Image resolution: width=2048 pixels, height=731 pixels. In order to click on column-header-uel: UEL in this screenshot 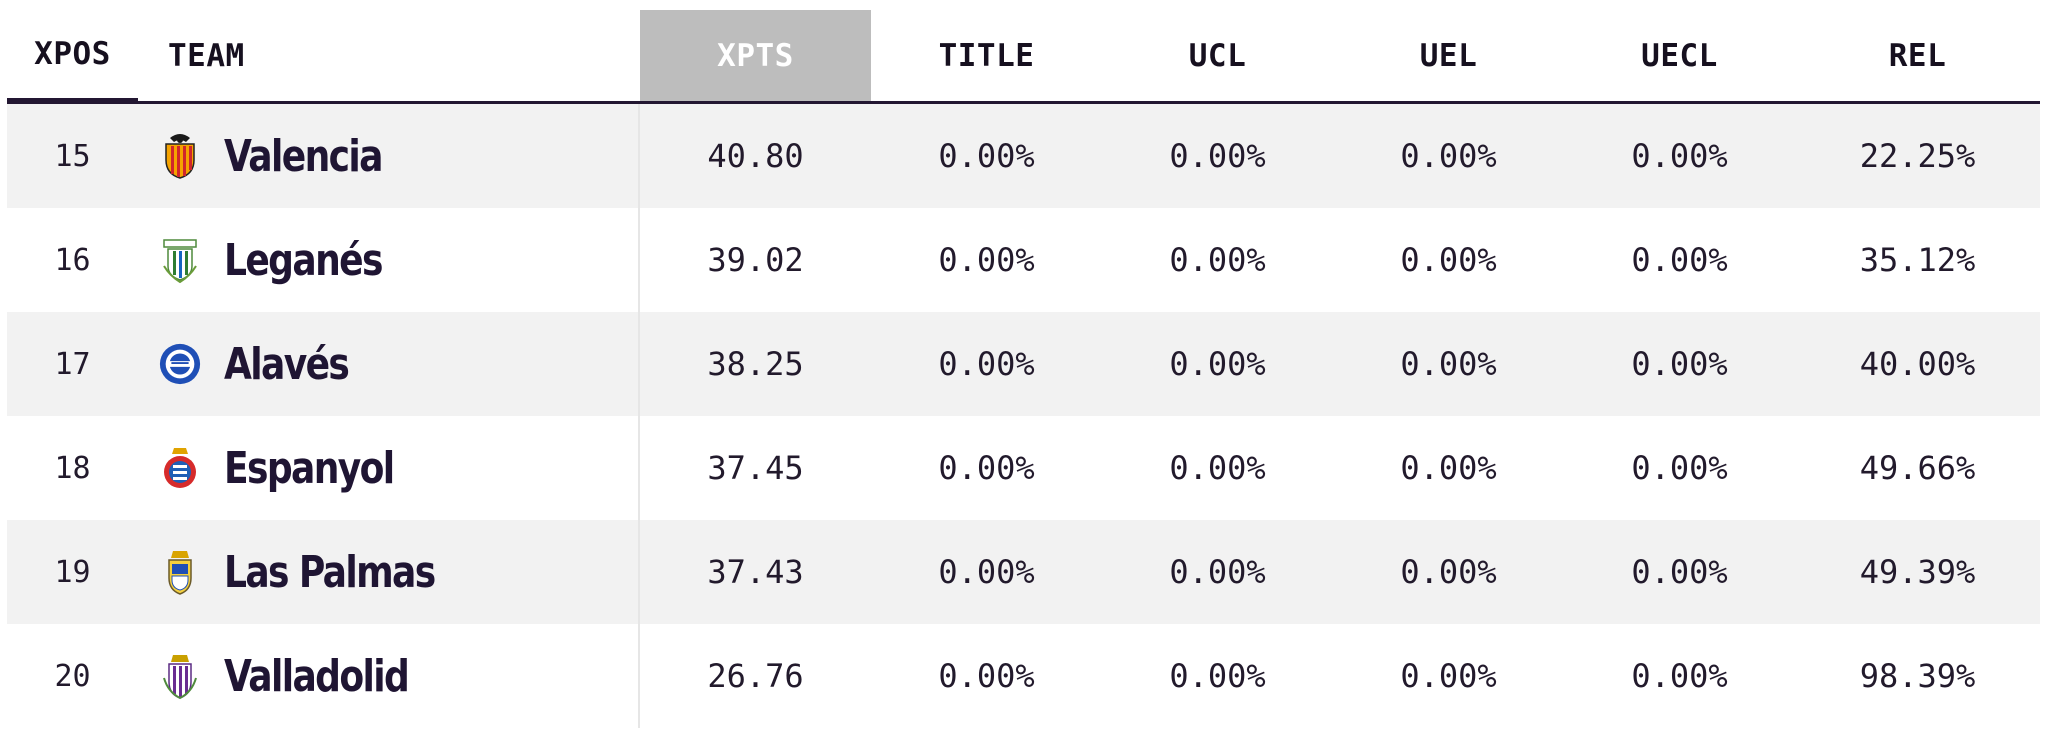, I will do `click(1448, 55)`.